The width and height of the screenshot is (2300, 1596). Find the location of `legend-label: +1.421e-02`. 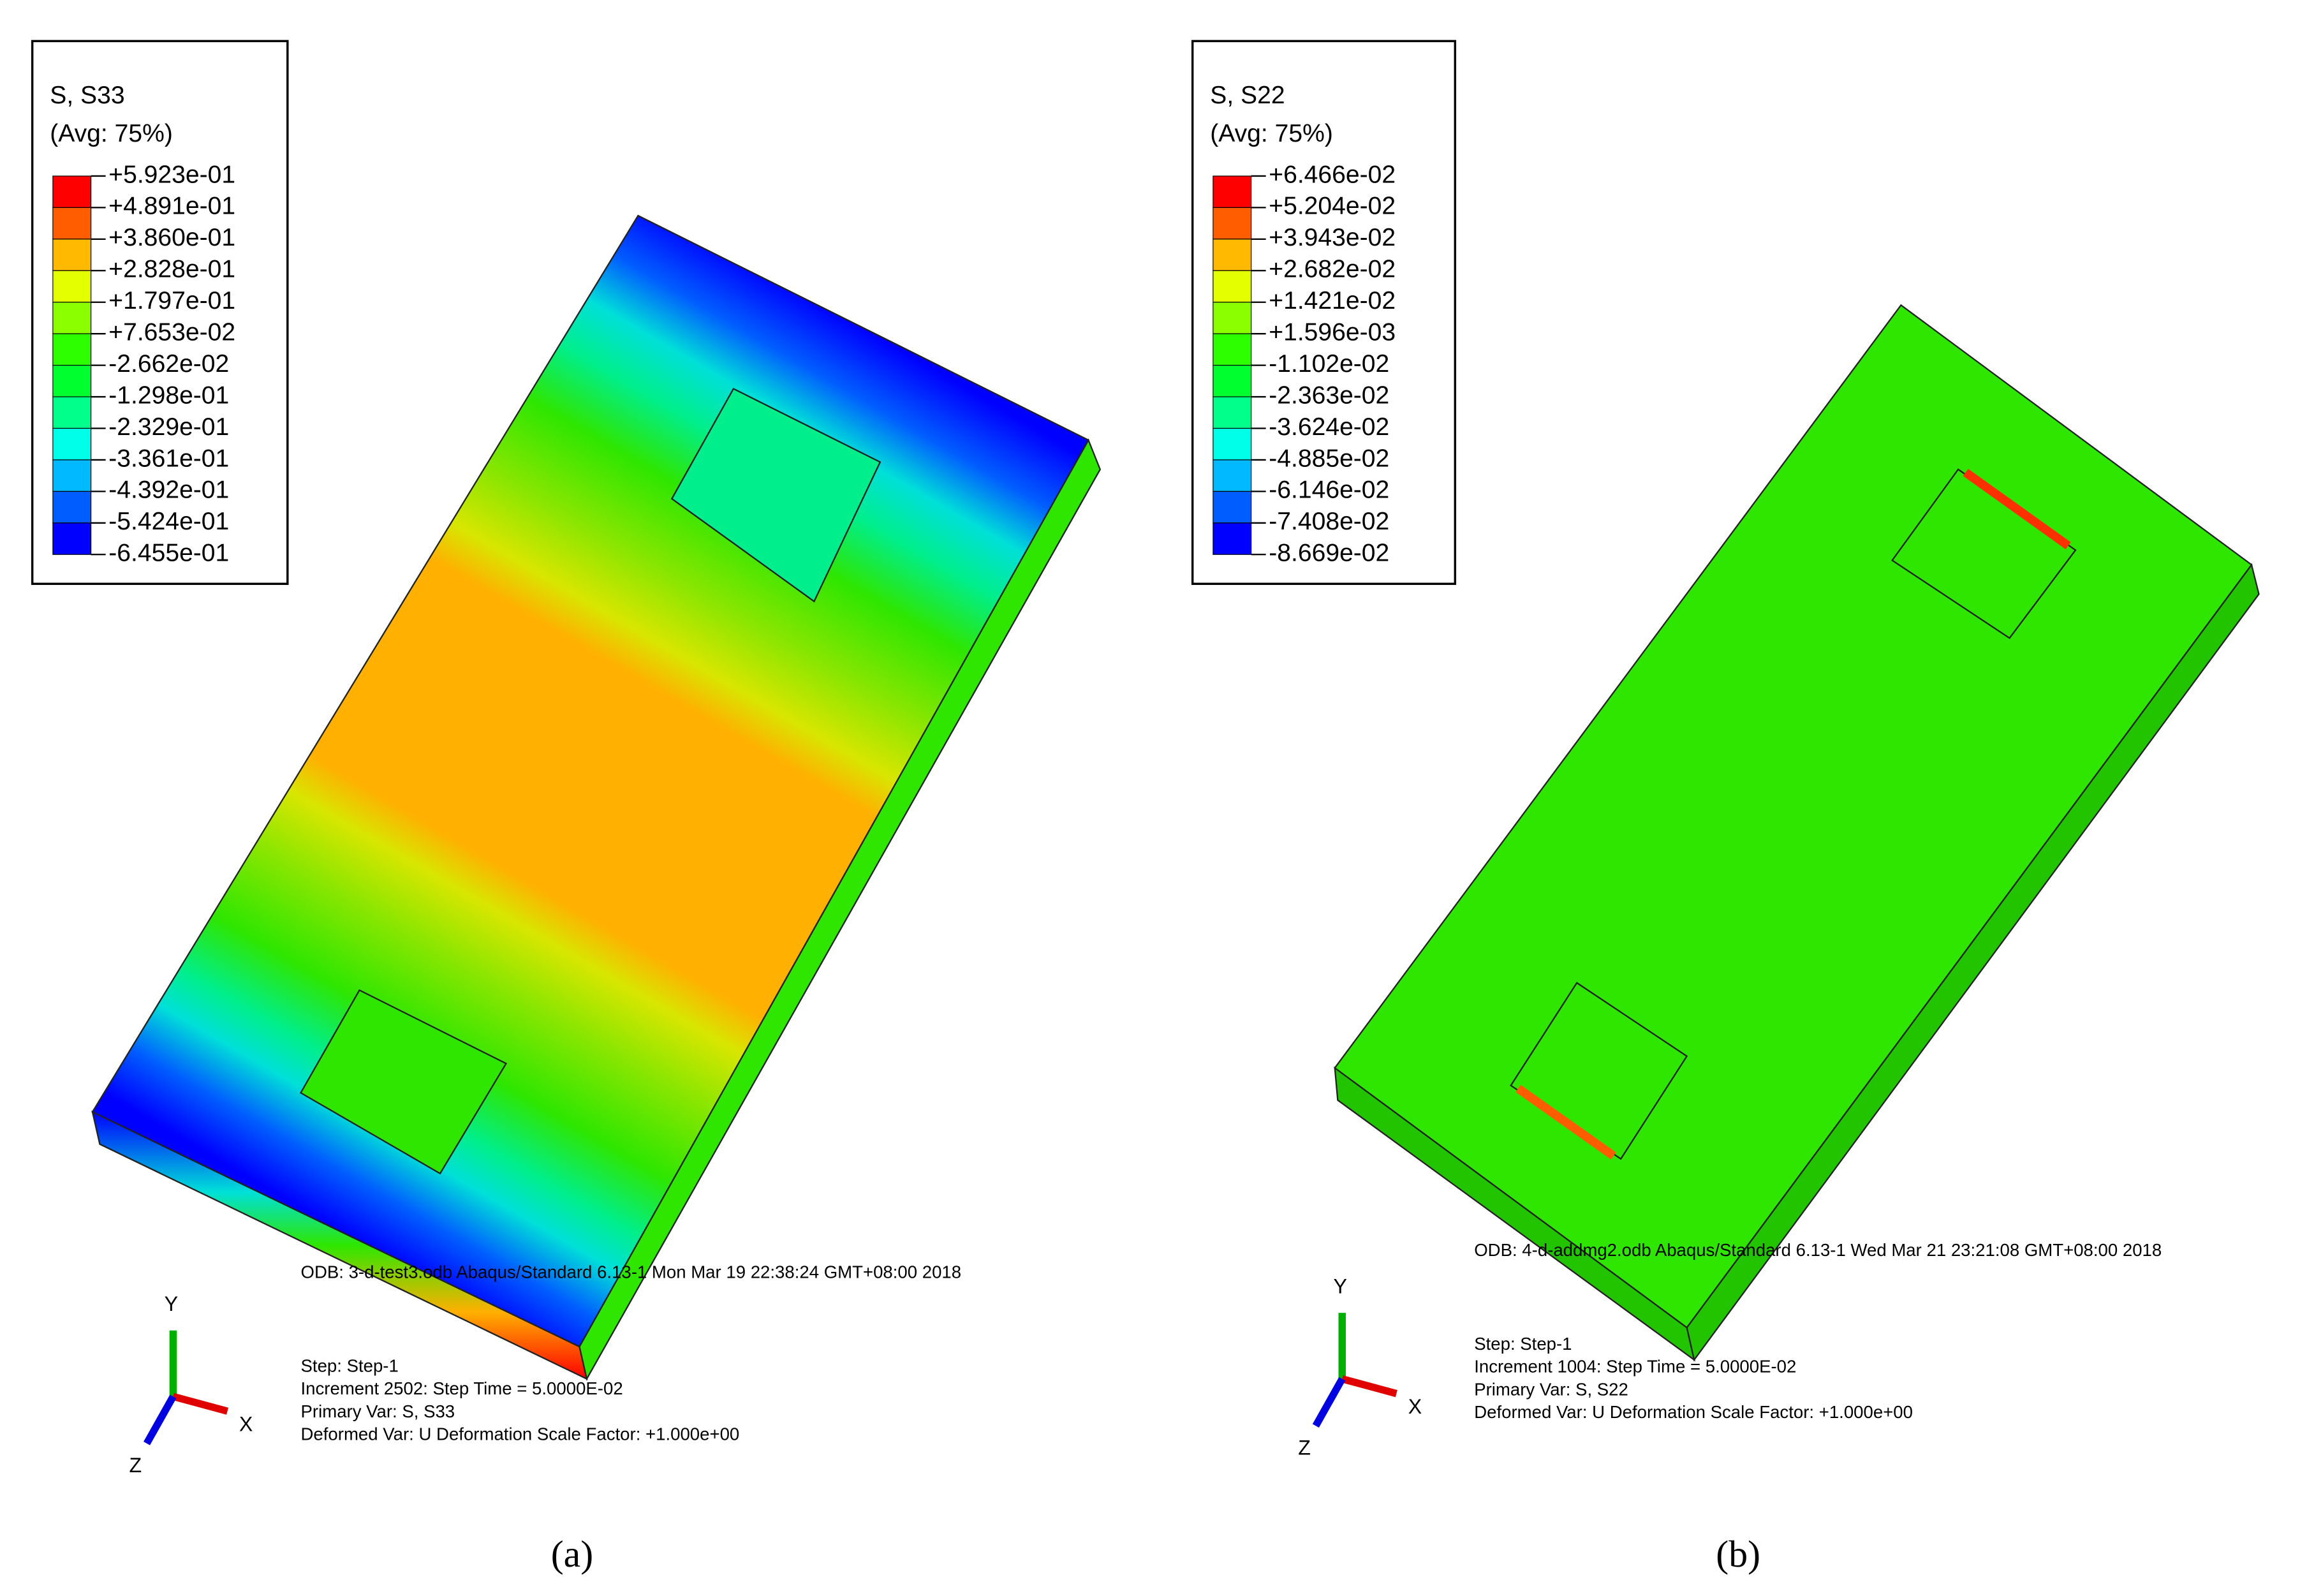

legend-label: +1.421e-02 is located at coordinates (1332, 300).